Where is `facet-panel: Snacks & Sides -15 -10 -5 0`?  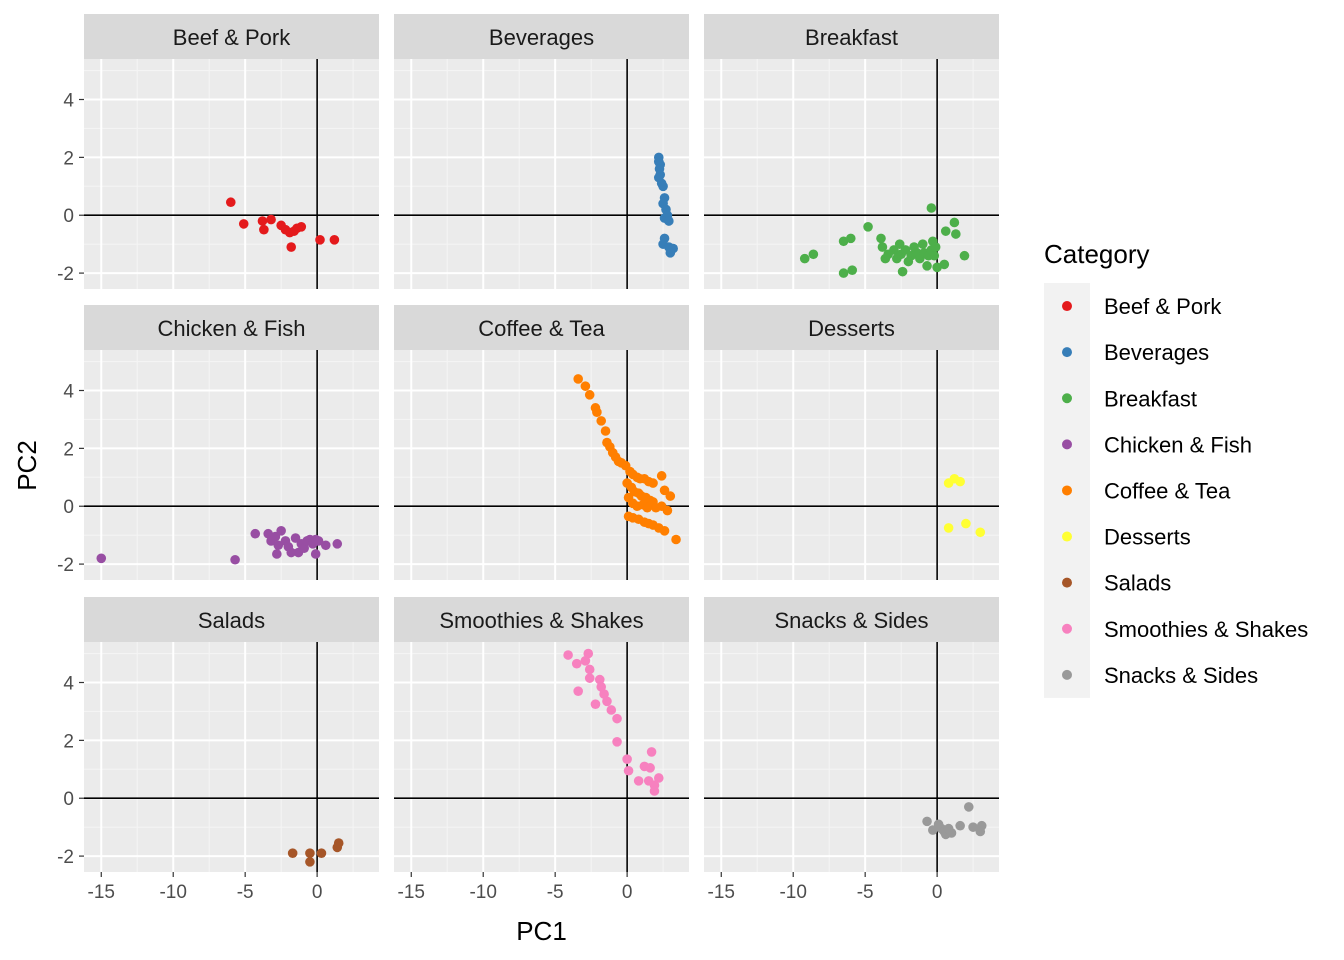
facet-panel: Snacks & Sides -15 -10 -5 0 is located at coordinates (851, 750).